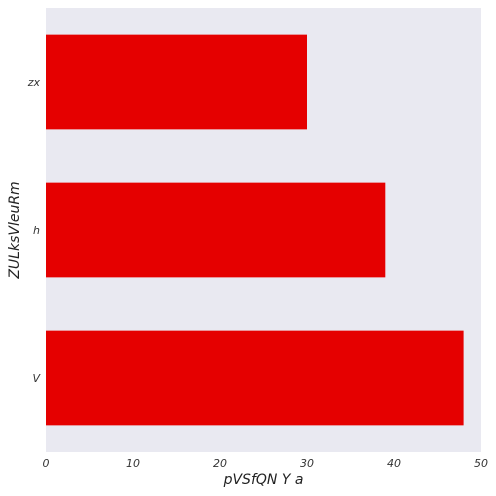 The image size is (496, 496). I want to click on x-tick-label-40: 40, so click(394, 463).